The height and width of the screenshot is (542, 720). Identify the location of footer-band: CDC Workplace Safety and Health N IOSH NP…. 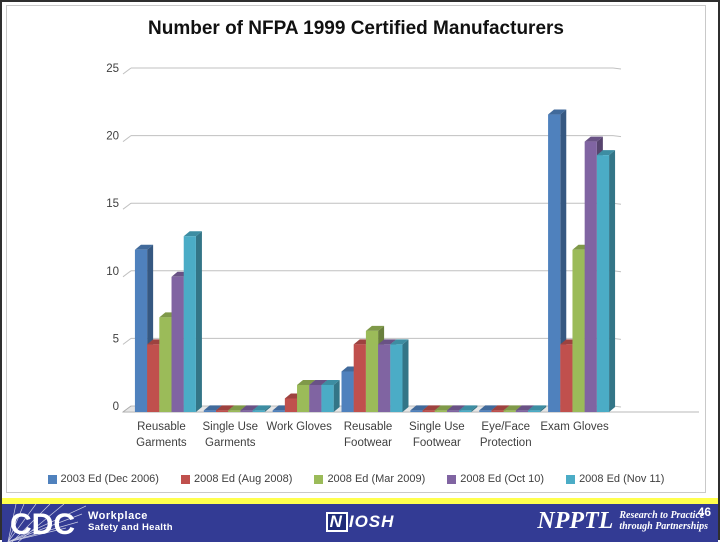
(360, 523).